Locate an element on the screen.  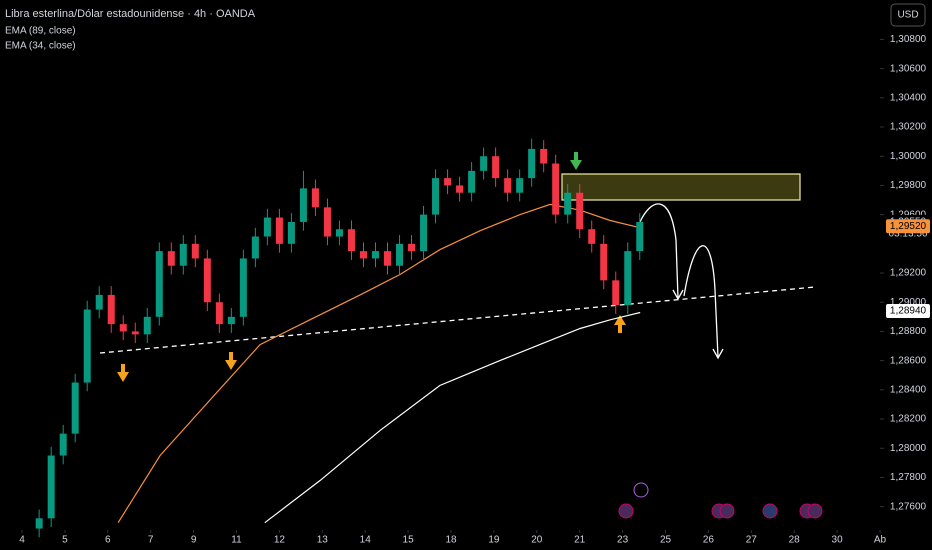
down-arrow is located at coordinates (576, 161).